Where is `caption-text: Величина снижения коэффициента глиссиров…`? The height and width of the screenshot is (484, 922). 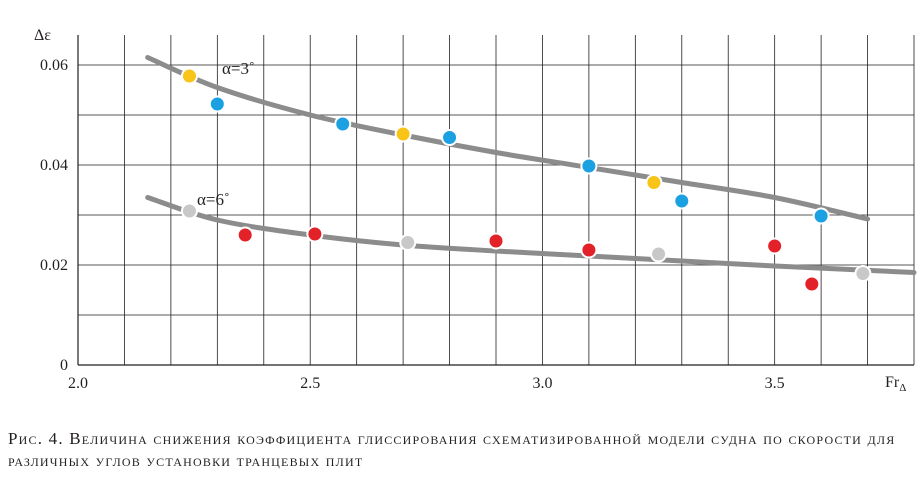
caption-text: Величина снижения коэффициента глиссиров… is located at coordinates (452, 449).